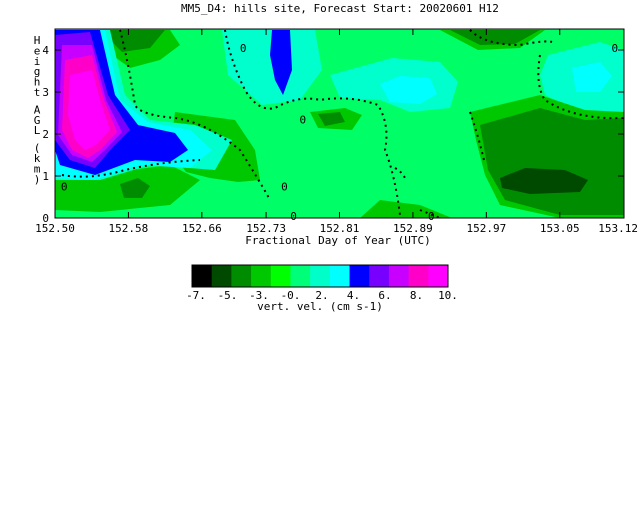  Describe the element at coordinates (320, 306) in the screenshot. I see `colorbar-label: vert. vel. (cm s-1)` at that location.